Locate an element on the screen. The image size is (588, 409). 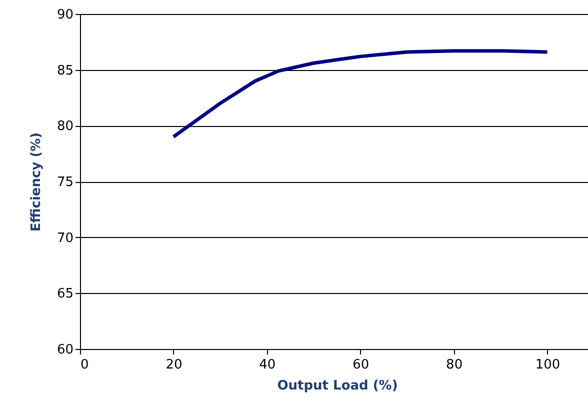
x-axis-title: Output Load (%) is located at coordinates (337, 386).